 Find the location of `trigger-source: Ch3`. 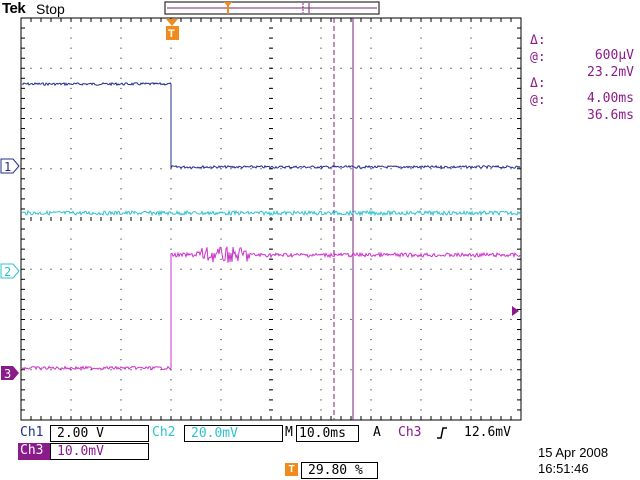

trigger-source: Ch3 is located at coordinates (410, 432).